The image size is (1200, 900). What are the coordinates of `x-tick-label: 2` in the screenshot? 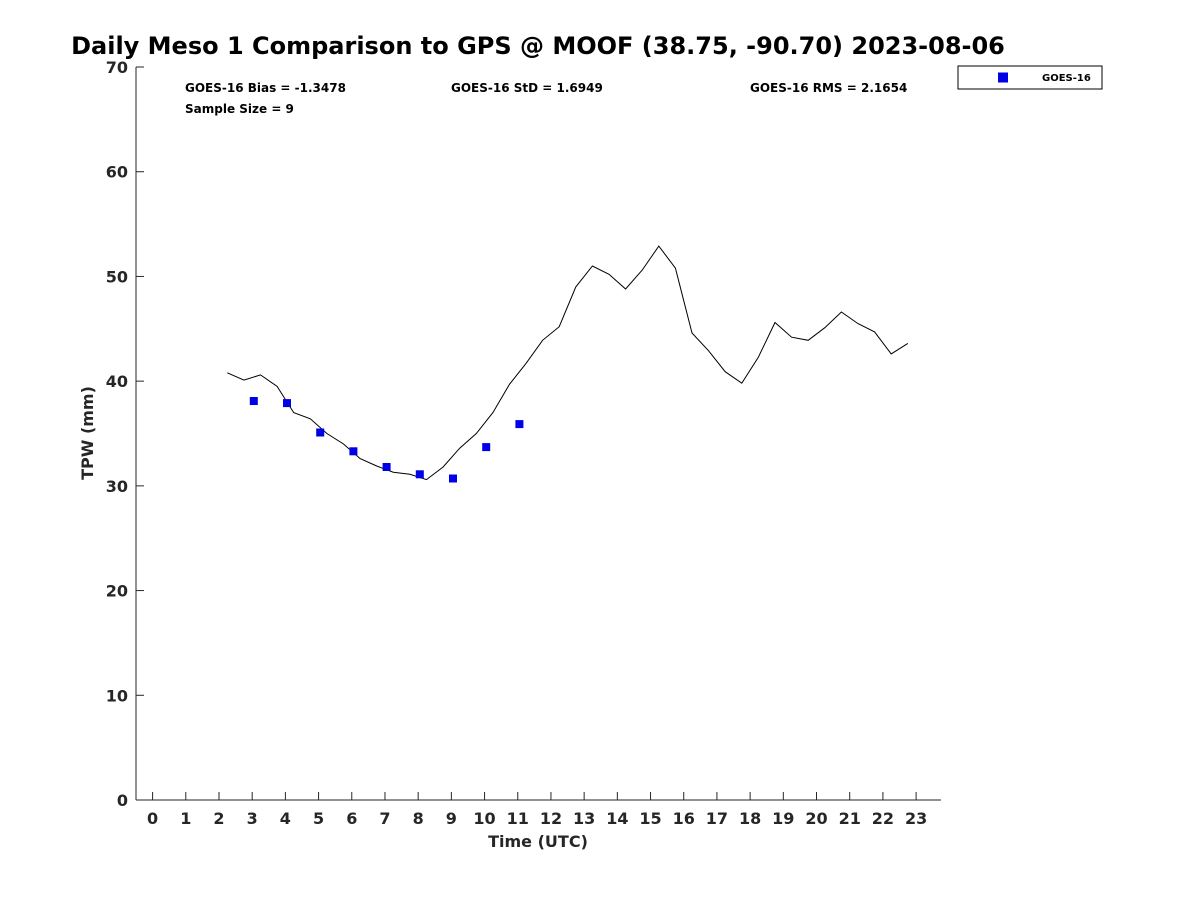 It's located at (218, 818).